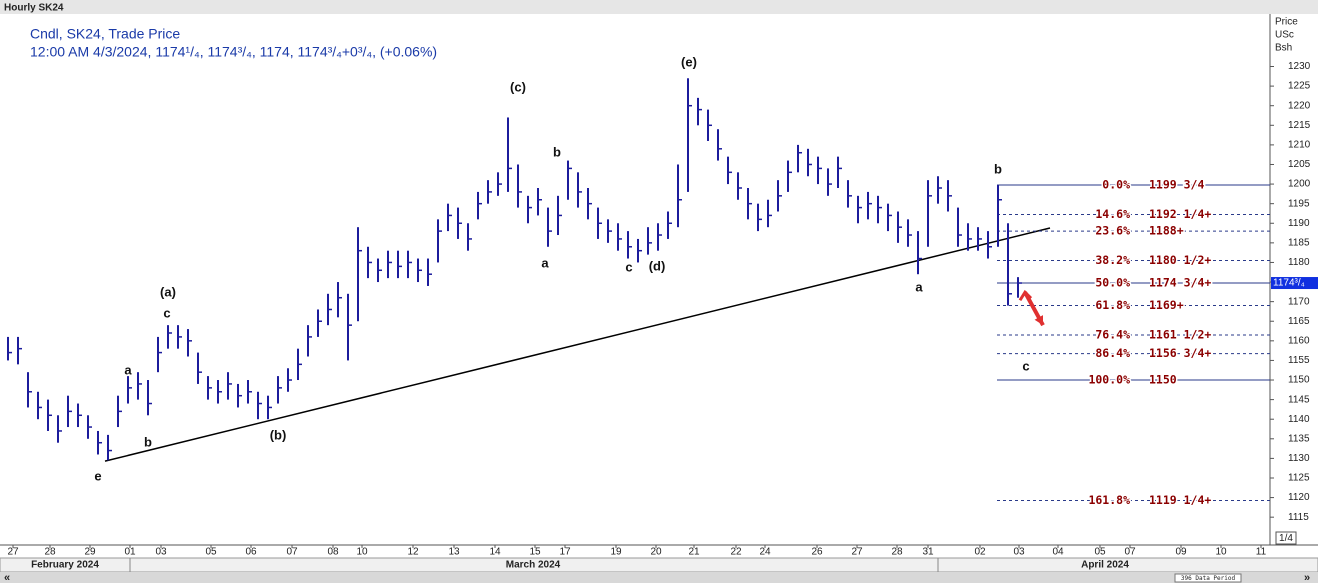 The height and width of the screenshot is (583, 1318). What do you see at coordinates (1299, 184) in the screenshot?
I see `y-tick-label: 1200` at bounding box center [1299, 184].